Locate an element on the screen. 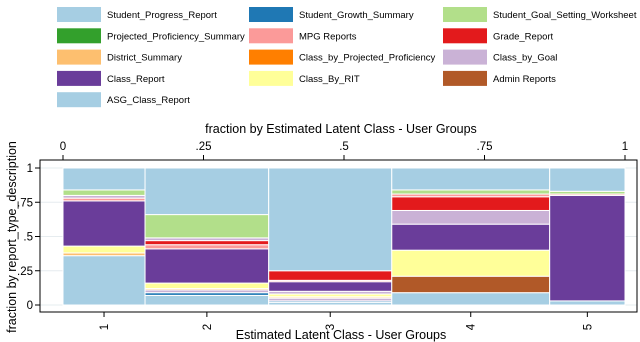 The height and width of the screenshot is (342, 640). x-category-label: 2 is located at coordinates (208, 327).